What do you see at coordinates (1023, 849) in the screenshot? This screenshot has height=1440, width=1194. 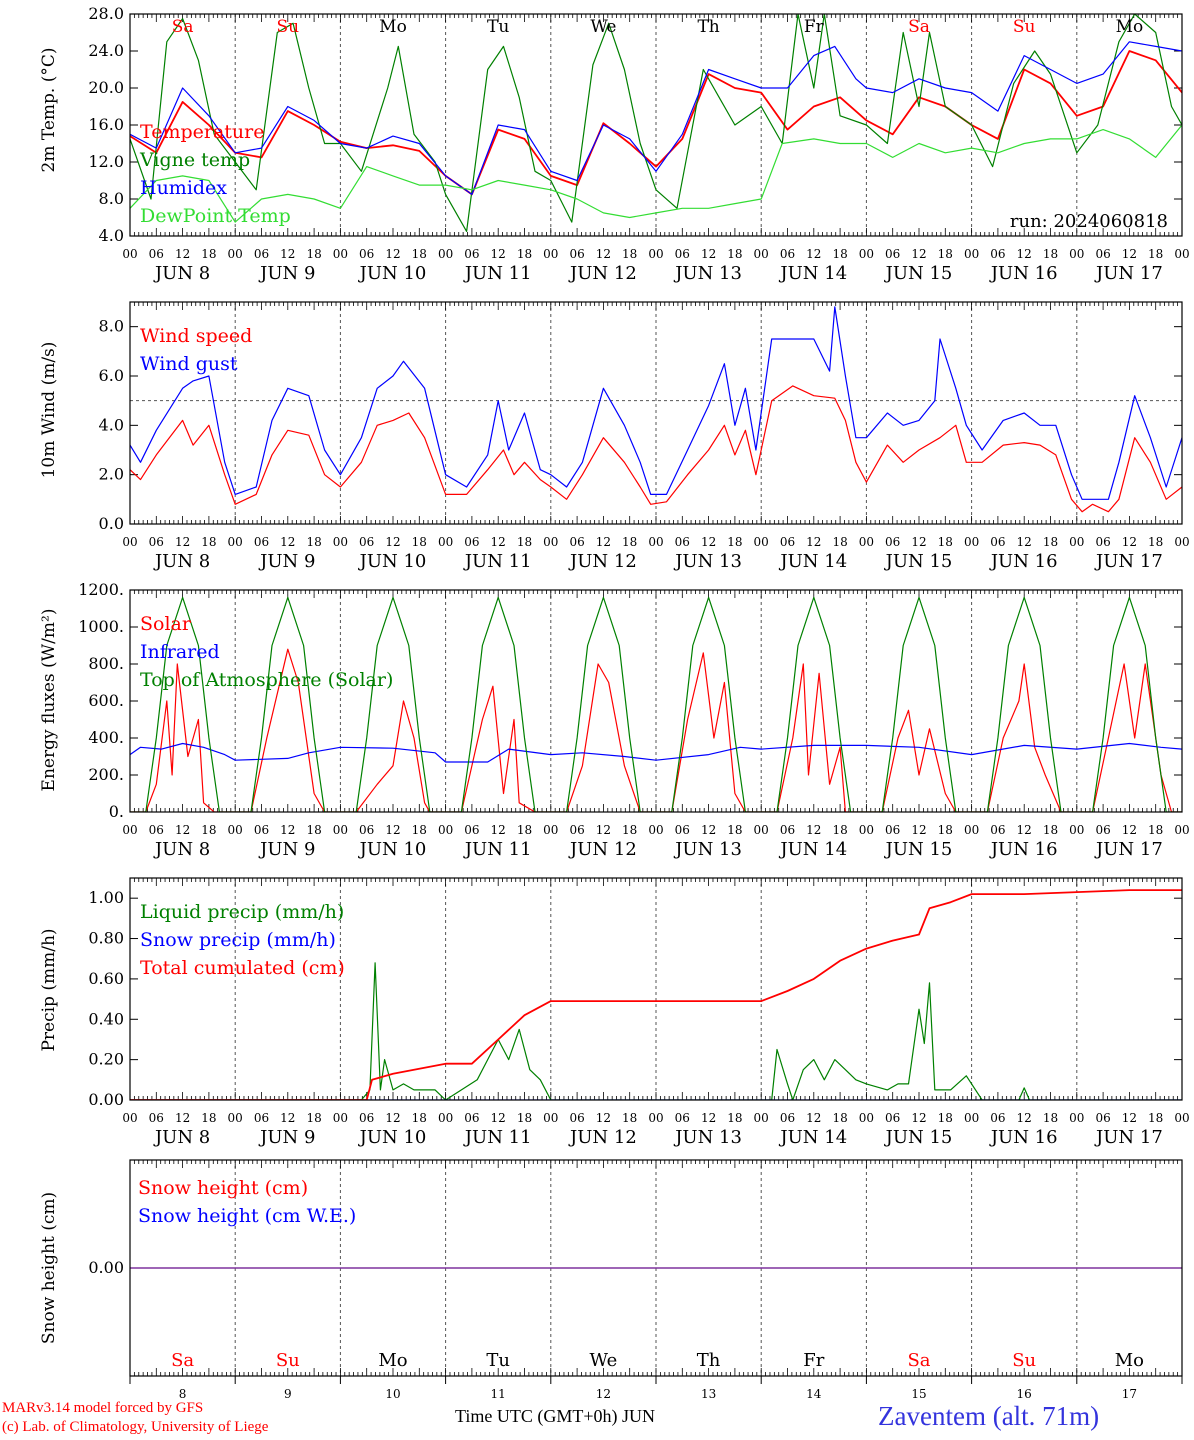 I see `day-label: JUN 16` at bounding box center [1023, 849].